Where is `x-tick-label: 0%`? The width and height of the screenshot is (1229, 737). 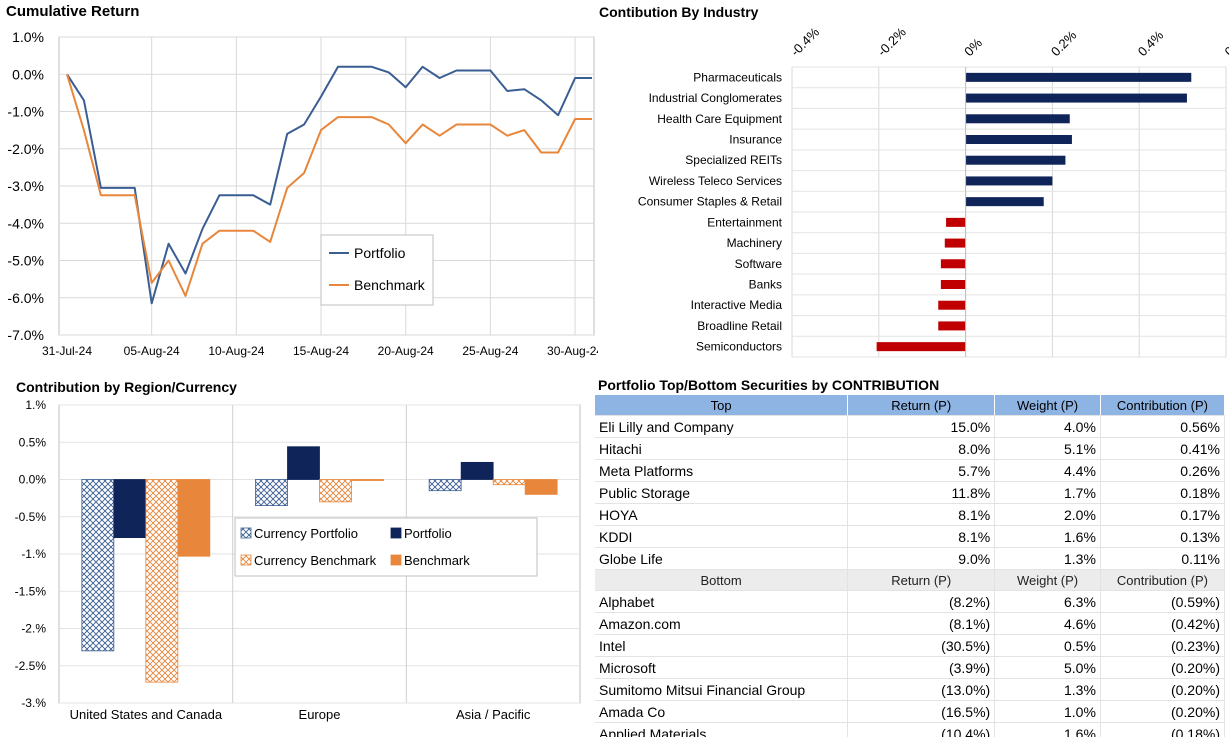
x-tick-label: 0% is located at coordinates (973, 47).